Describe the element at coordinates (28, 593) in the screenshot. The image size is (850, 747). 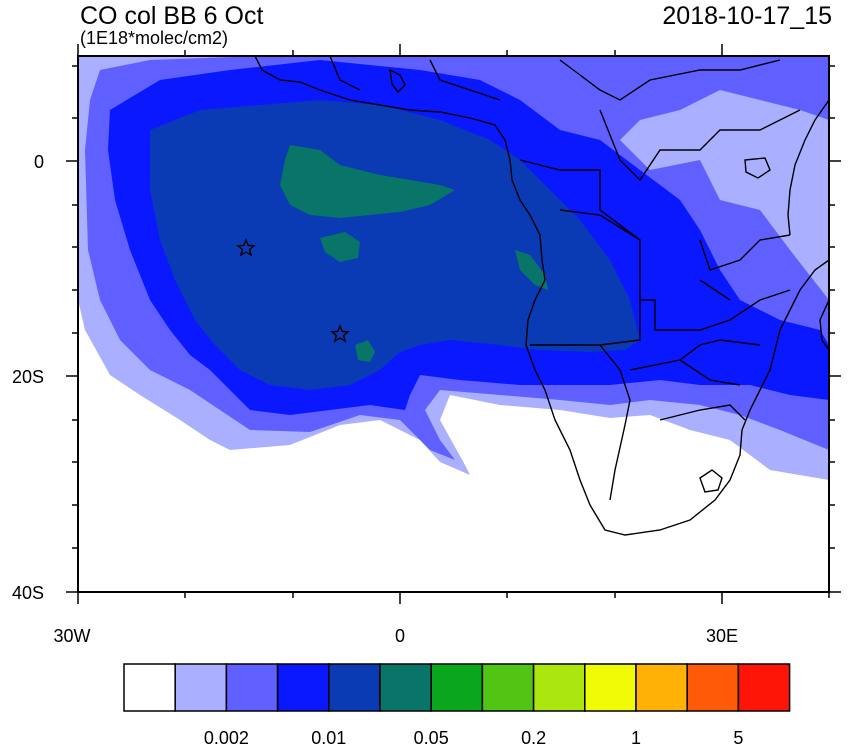
I see `y-tick-label-40s: 40S` at that location.